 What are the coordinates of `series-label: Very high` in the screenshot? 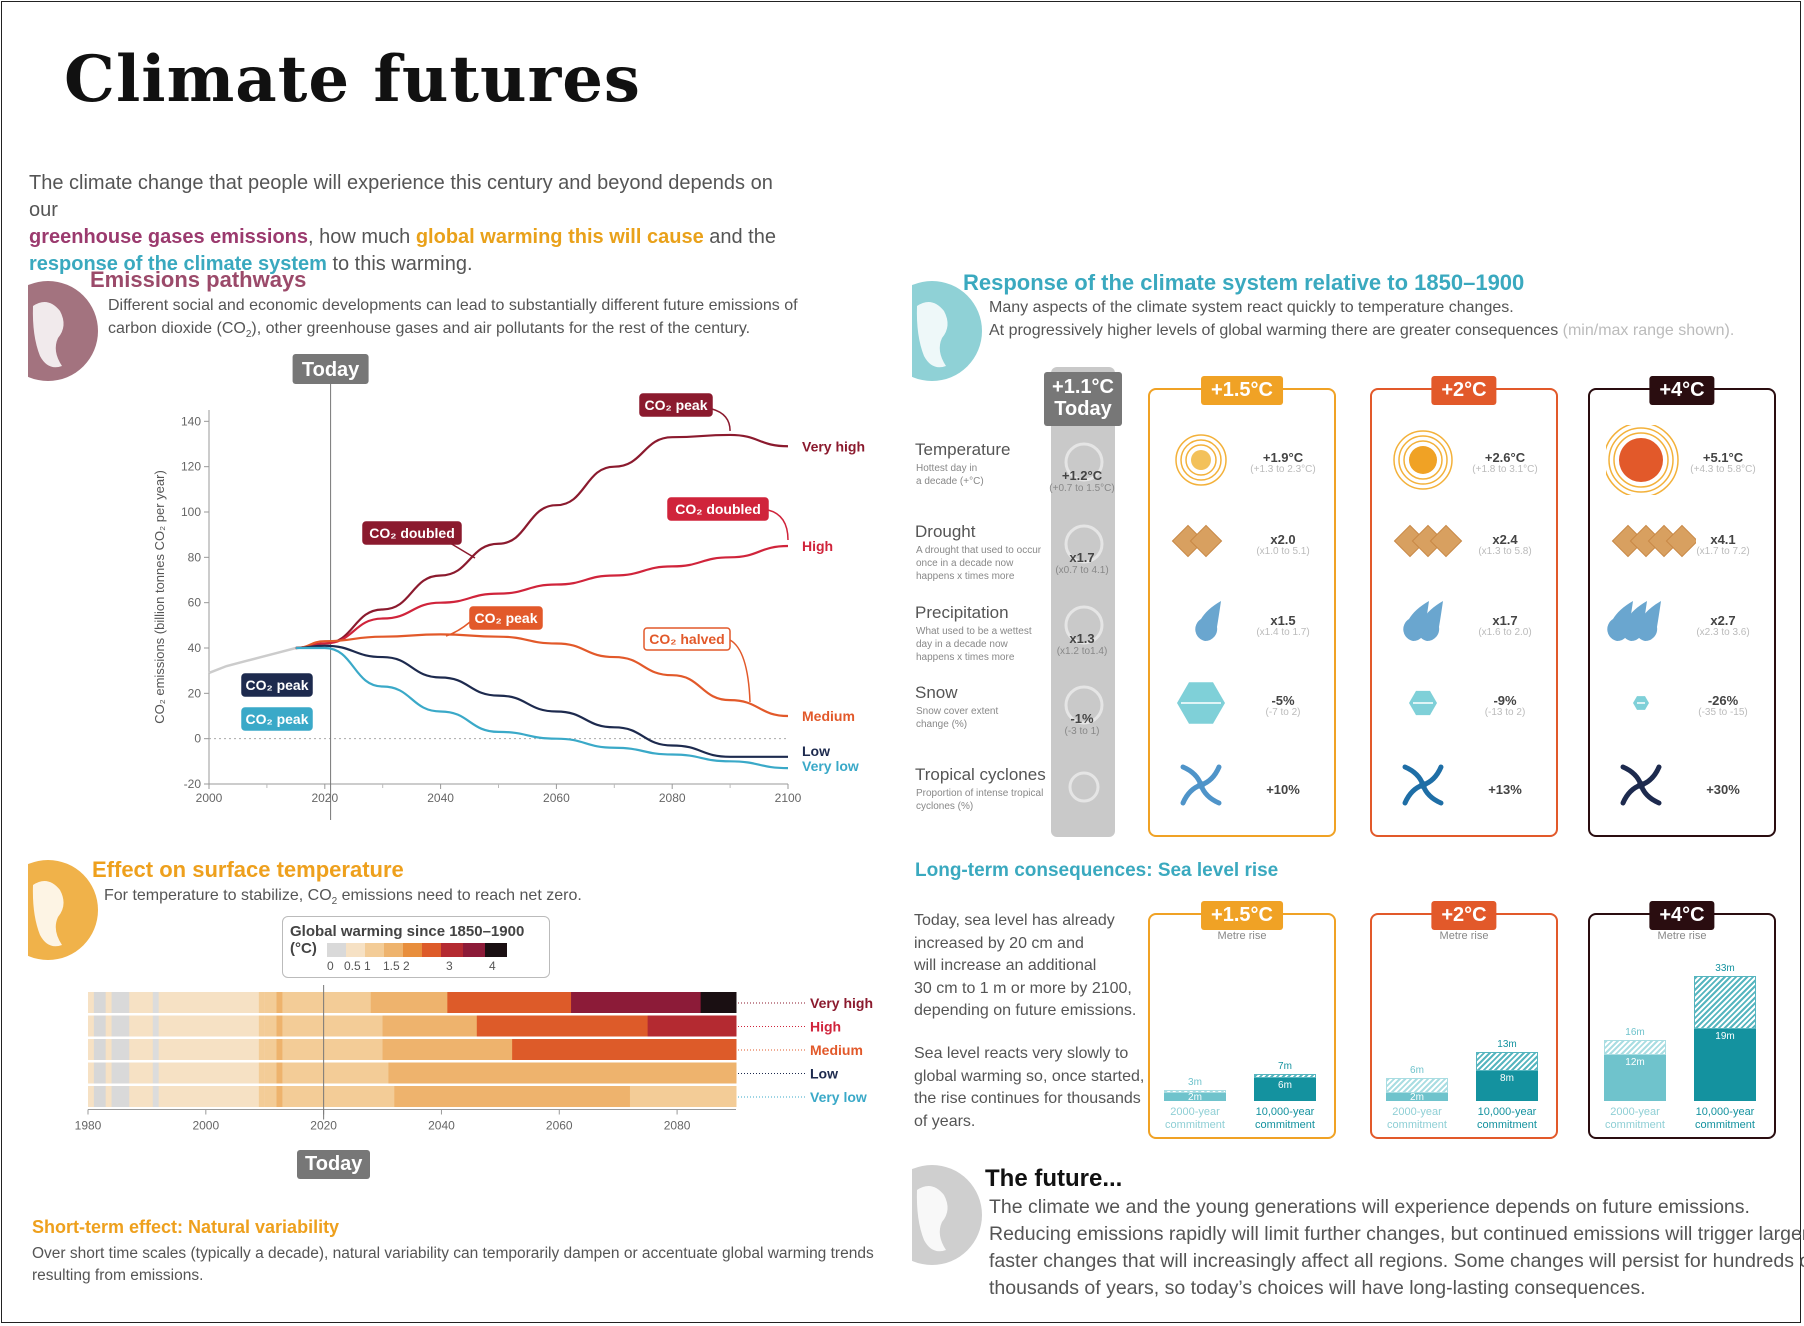 It's located at (833, 446).